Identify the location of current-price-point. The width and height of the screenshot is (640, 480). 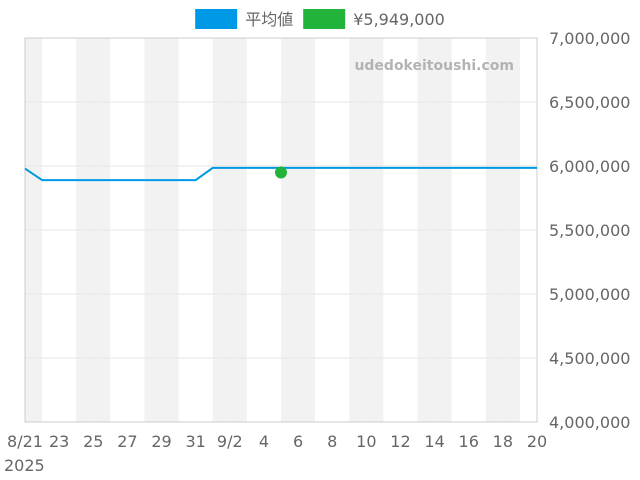
(281, 172).